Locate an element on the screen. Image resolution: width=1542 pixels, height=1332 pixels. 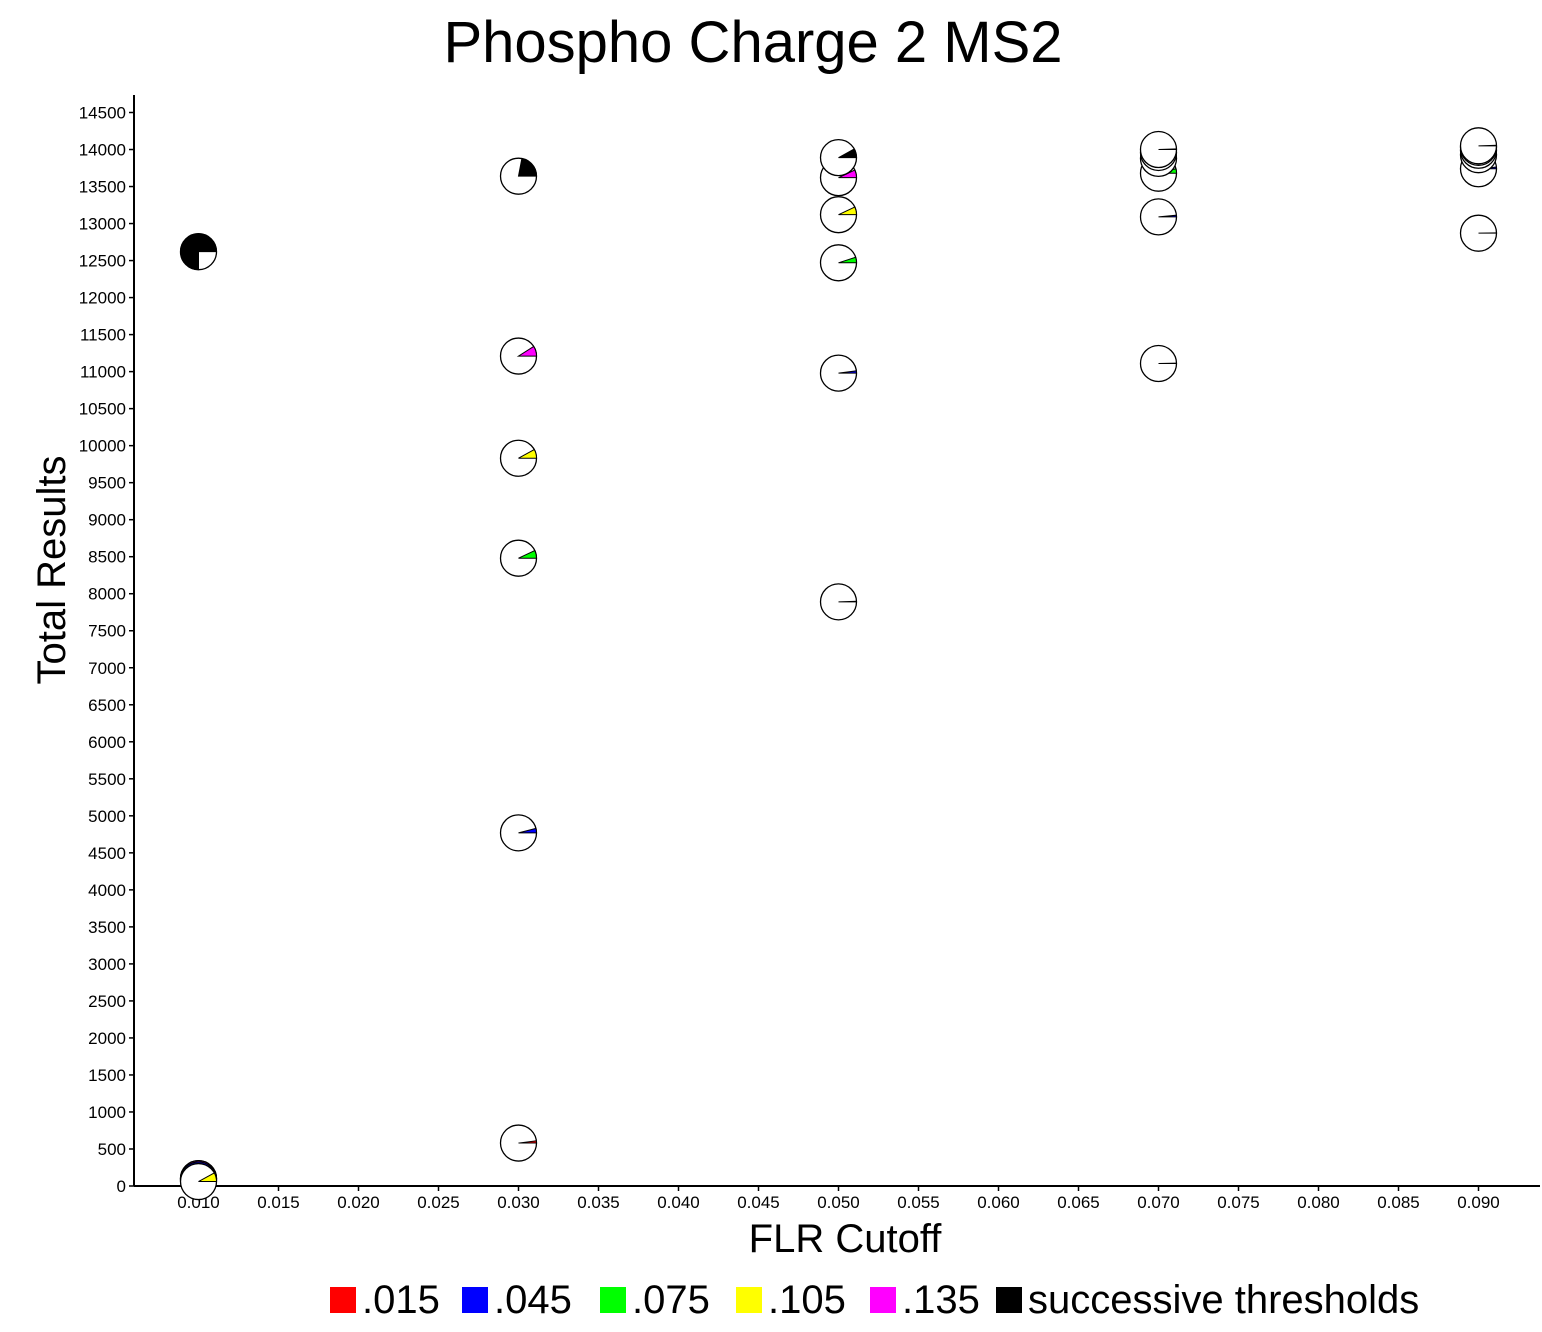
x-tick-label: 0.065 is located at coordinates (1078, 1202).